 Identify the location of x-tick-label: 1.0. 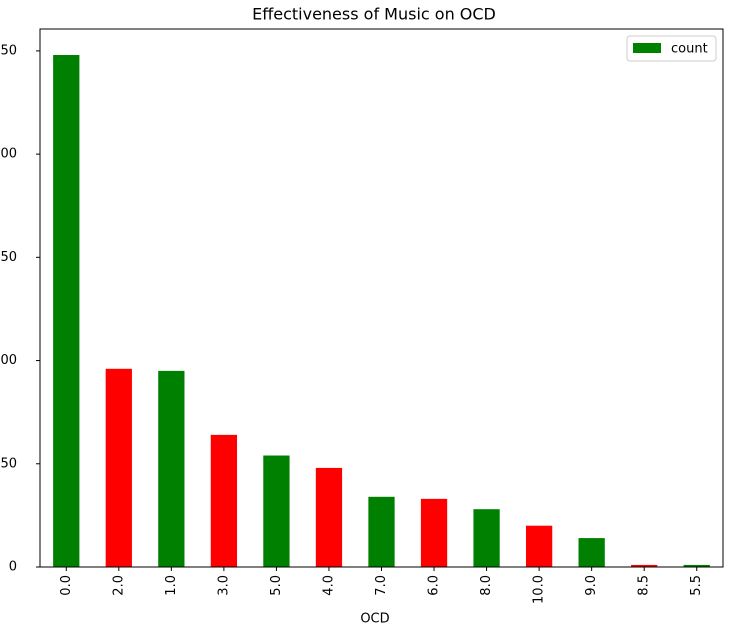
(171, 585).